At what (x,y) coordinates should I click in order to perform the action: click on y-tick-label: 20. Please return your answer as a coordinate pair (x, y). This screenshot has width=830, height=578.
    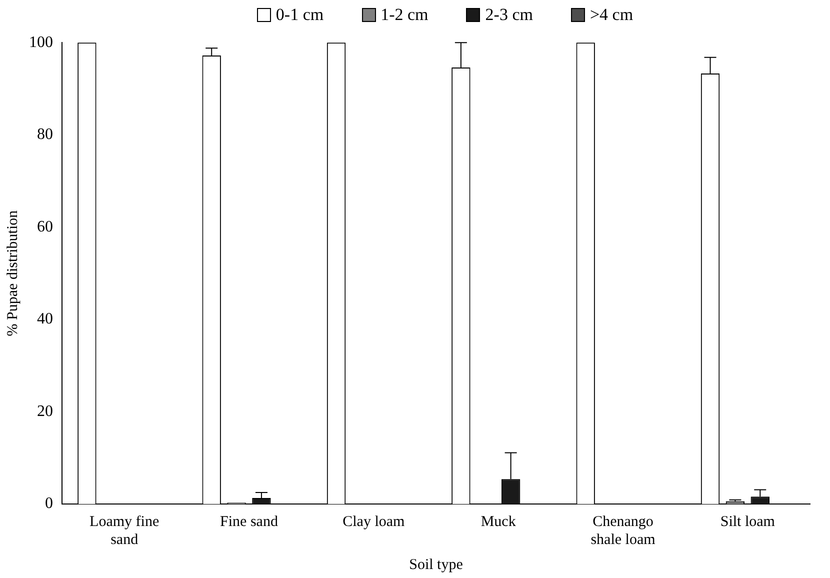
    Looking at the image, I should click on (45, 411).